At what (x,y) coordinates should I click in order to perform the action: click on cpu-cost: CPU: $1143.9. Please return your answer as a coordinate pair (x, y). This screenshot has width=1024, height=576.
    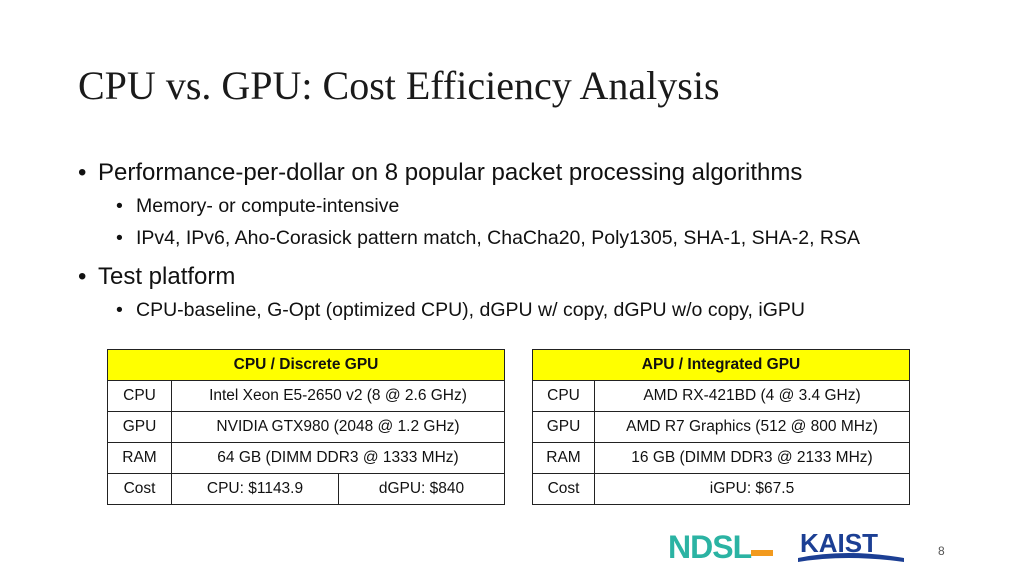
    Looking at the image, I should click on (255, 489).